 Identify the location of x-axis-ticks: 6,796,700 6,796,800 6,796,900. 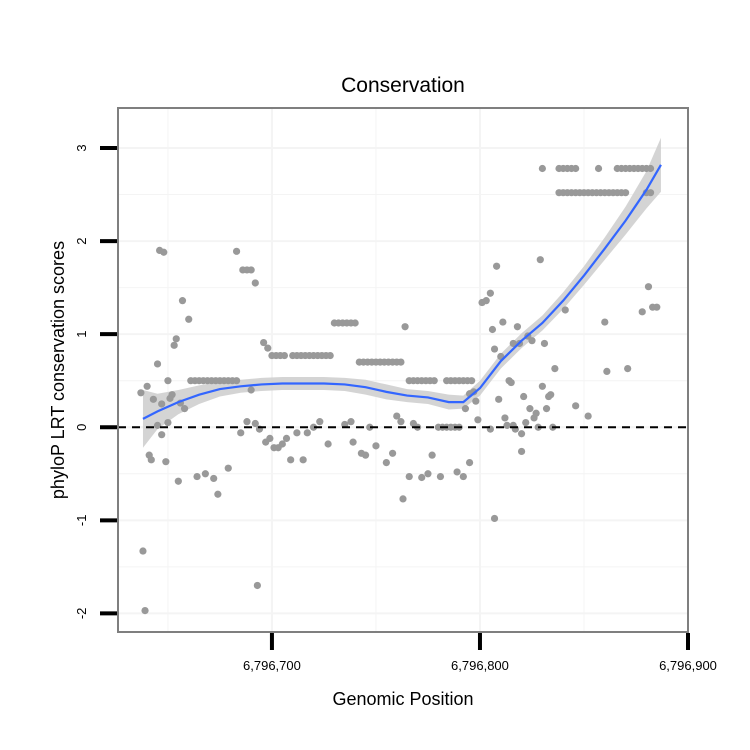
(480, 653).